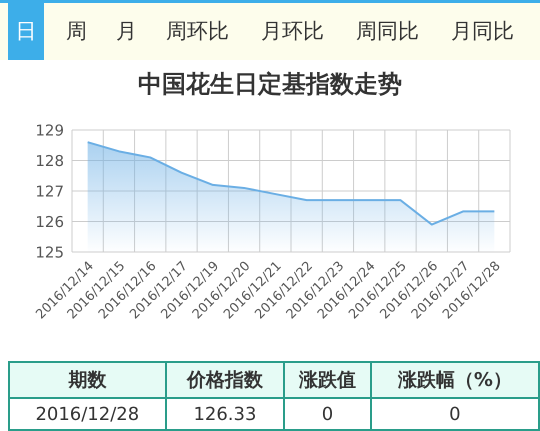  Describe the element at coordinates (87, 414) in the screenshot. I see `text: 2016/12/28` at that location.